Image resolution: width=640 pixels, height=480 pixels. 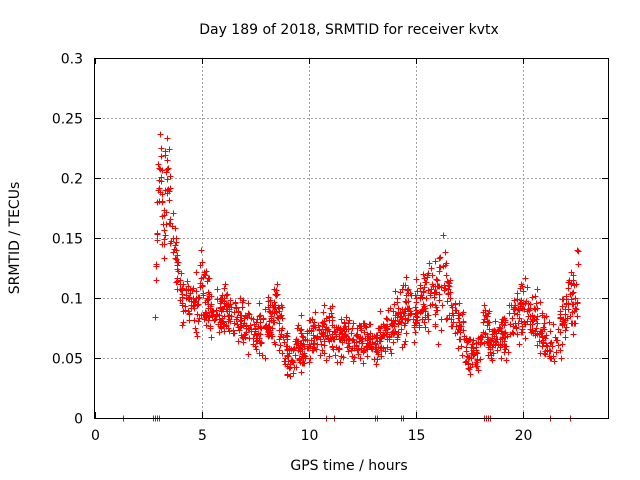 What do you see at coordinates (417, 436) in the screenshot?
I see `x-tick-label: 15` at bounding box center [417, 436].